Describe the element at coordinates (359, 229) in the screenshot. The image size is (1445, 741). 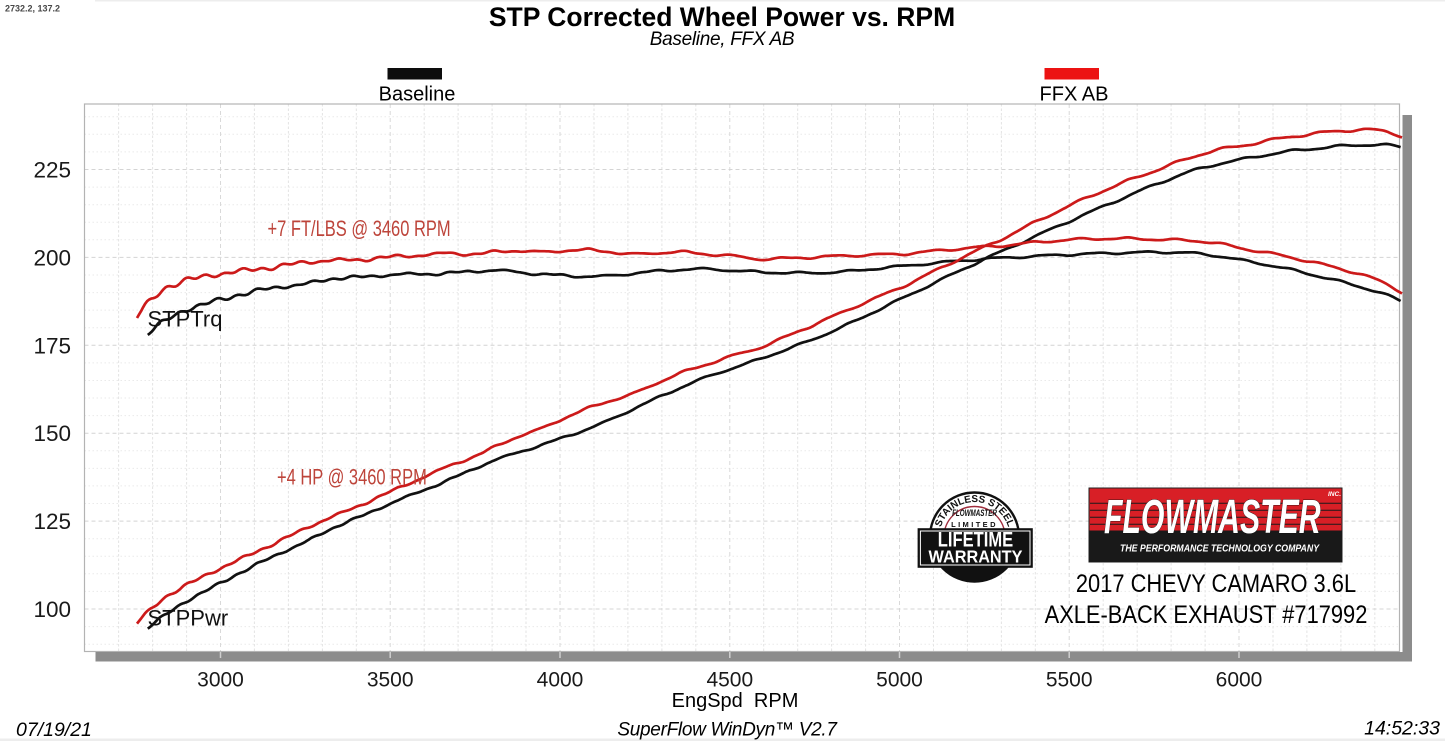
I see `svg-text: +7 FT/LBS @ 3460 RPM` at that location.